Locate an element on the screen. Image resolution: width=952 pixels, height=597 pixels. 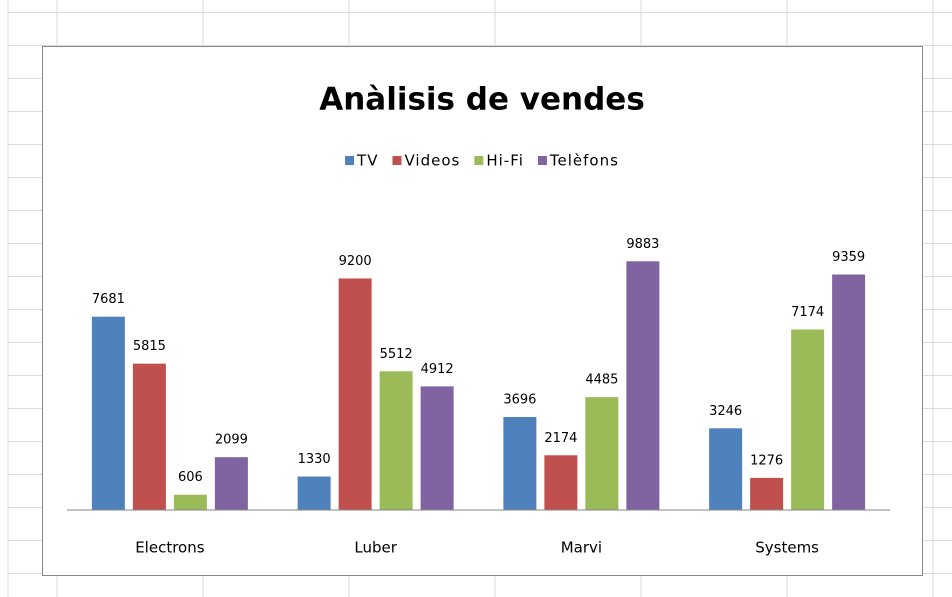
data-label: 5815 is located at coordinates (149, 346).